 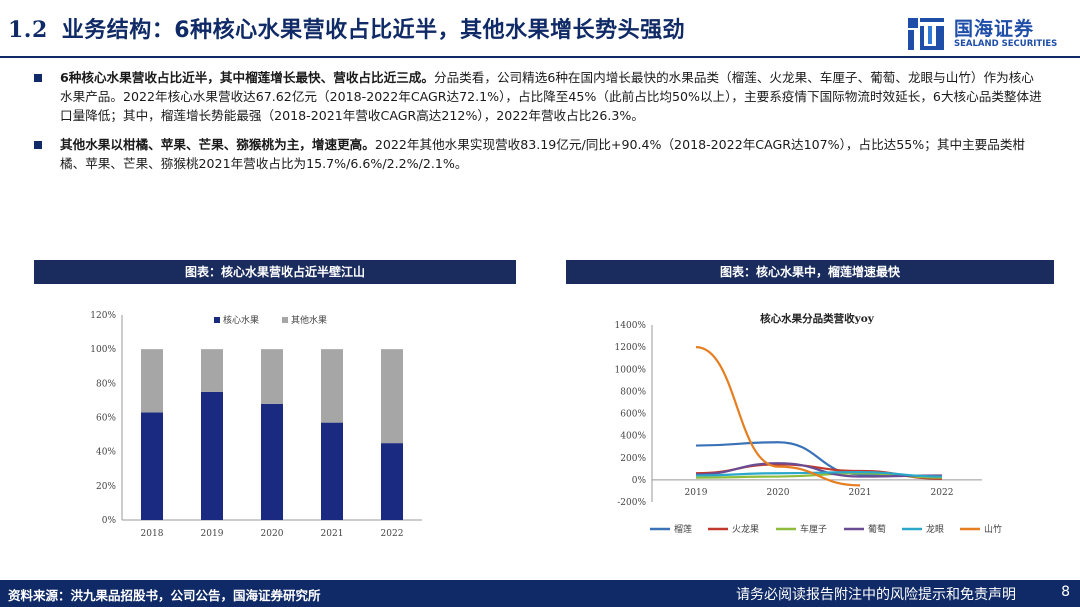 I want to click on y-tick-label: 120%, so click(x=103, y=316).